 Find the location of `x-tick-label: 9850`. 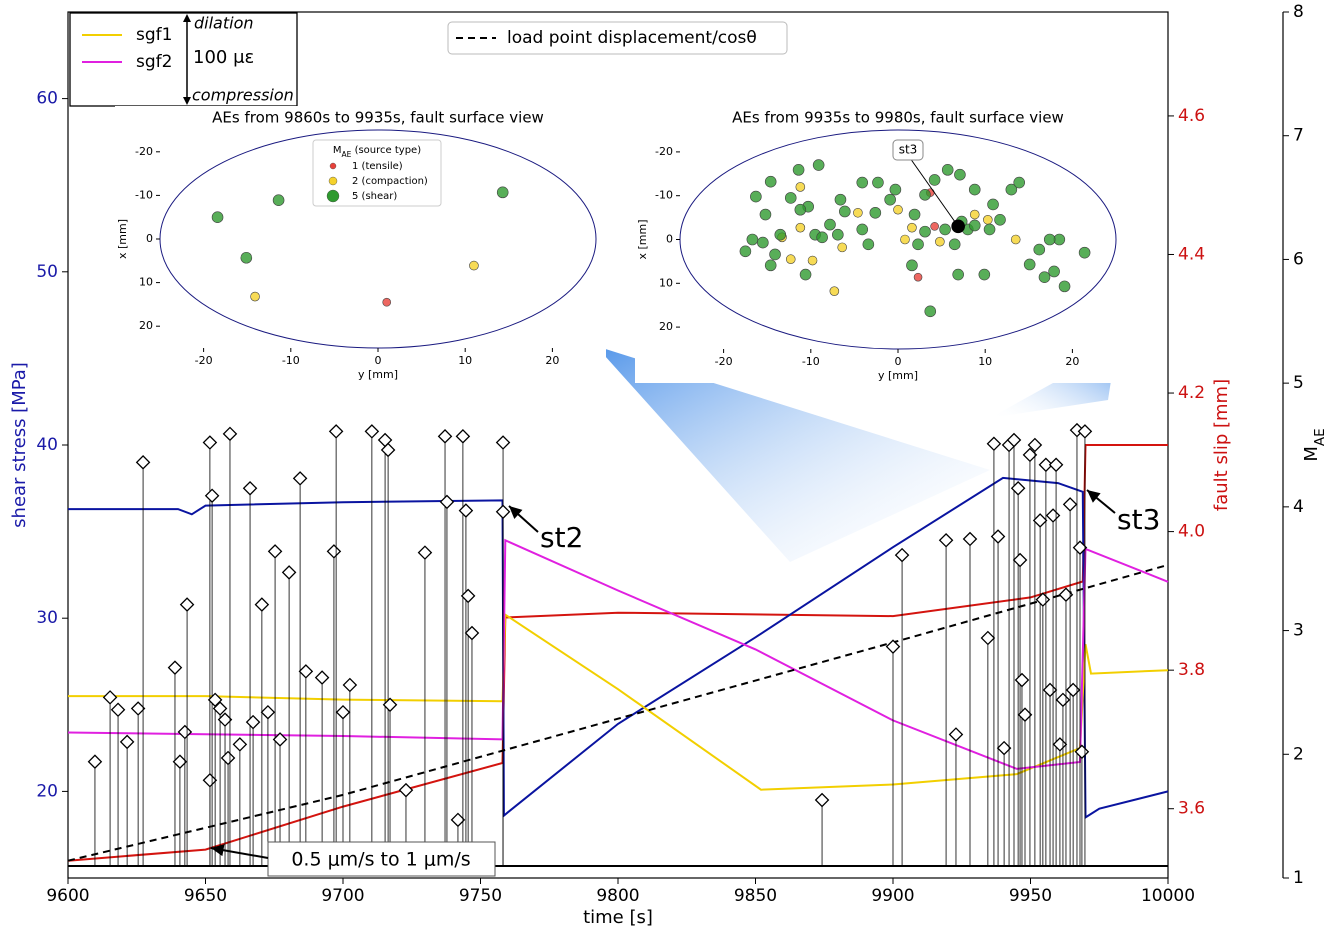

x-tick-label: 9850 is located at coordinates (755, 896).